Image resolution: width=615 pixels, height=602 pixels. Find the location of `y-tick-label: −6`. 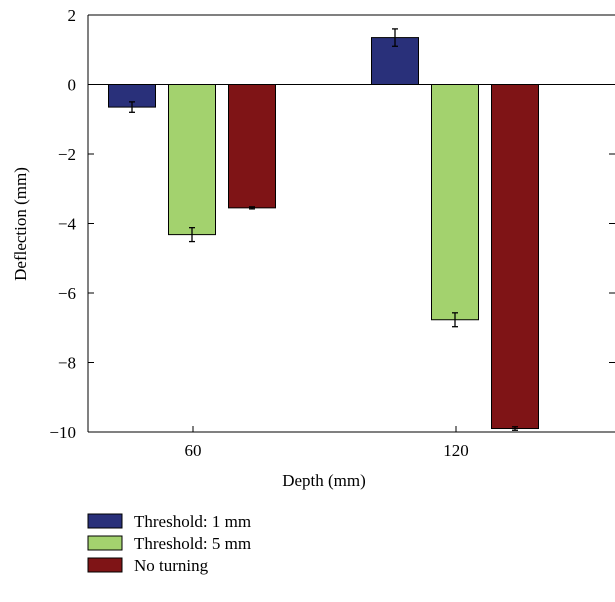

y-tick-label: −6 is located at coordinates (67, 293).